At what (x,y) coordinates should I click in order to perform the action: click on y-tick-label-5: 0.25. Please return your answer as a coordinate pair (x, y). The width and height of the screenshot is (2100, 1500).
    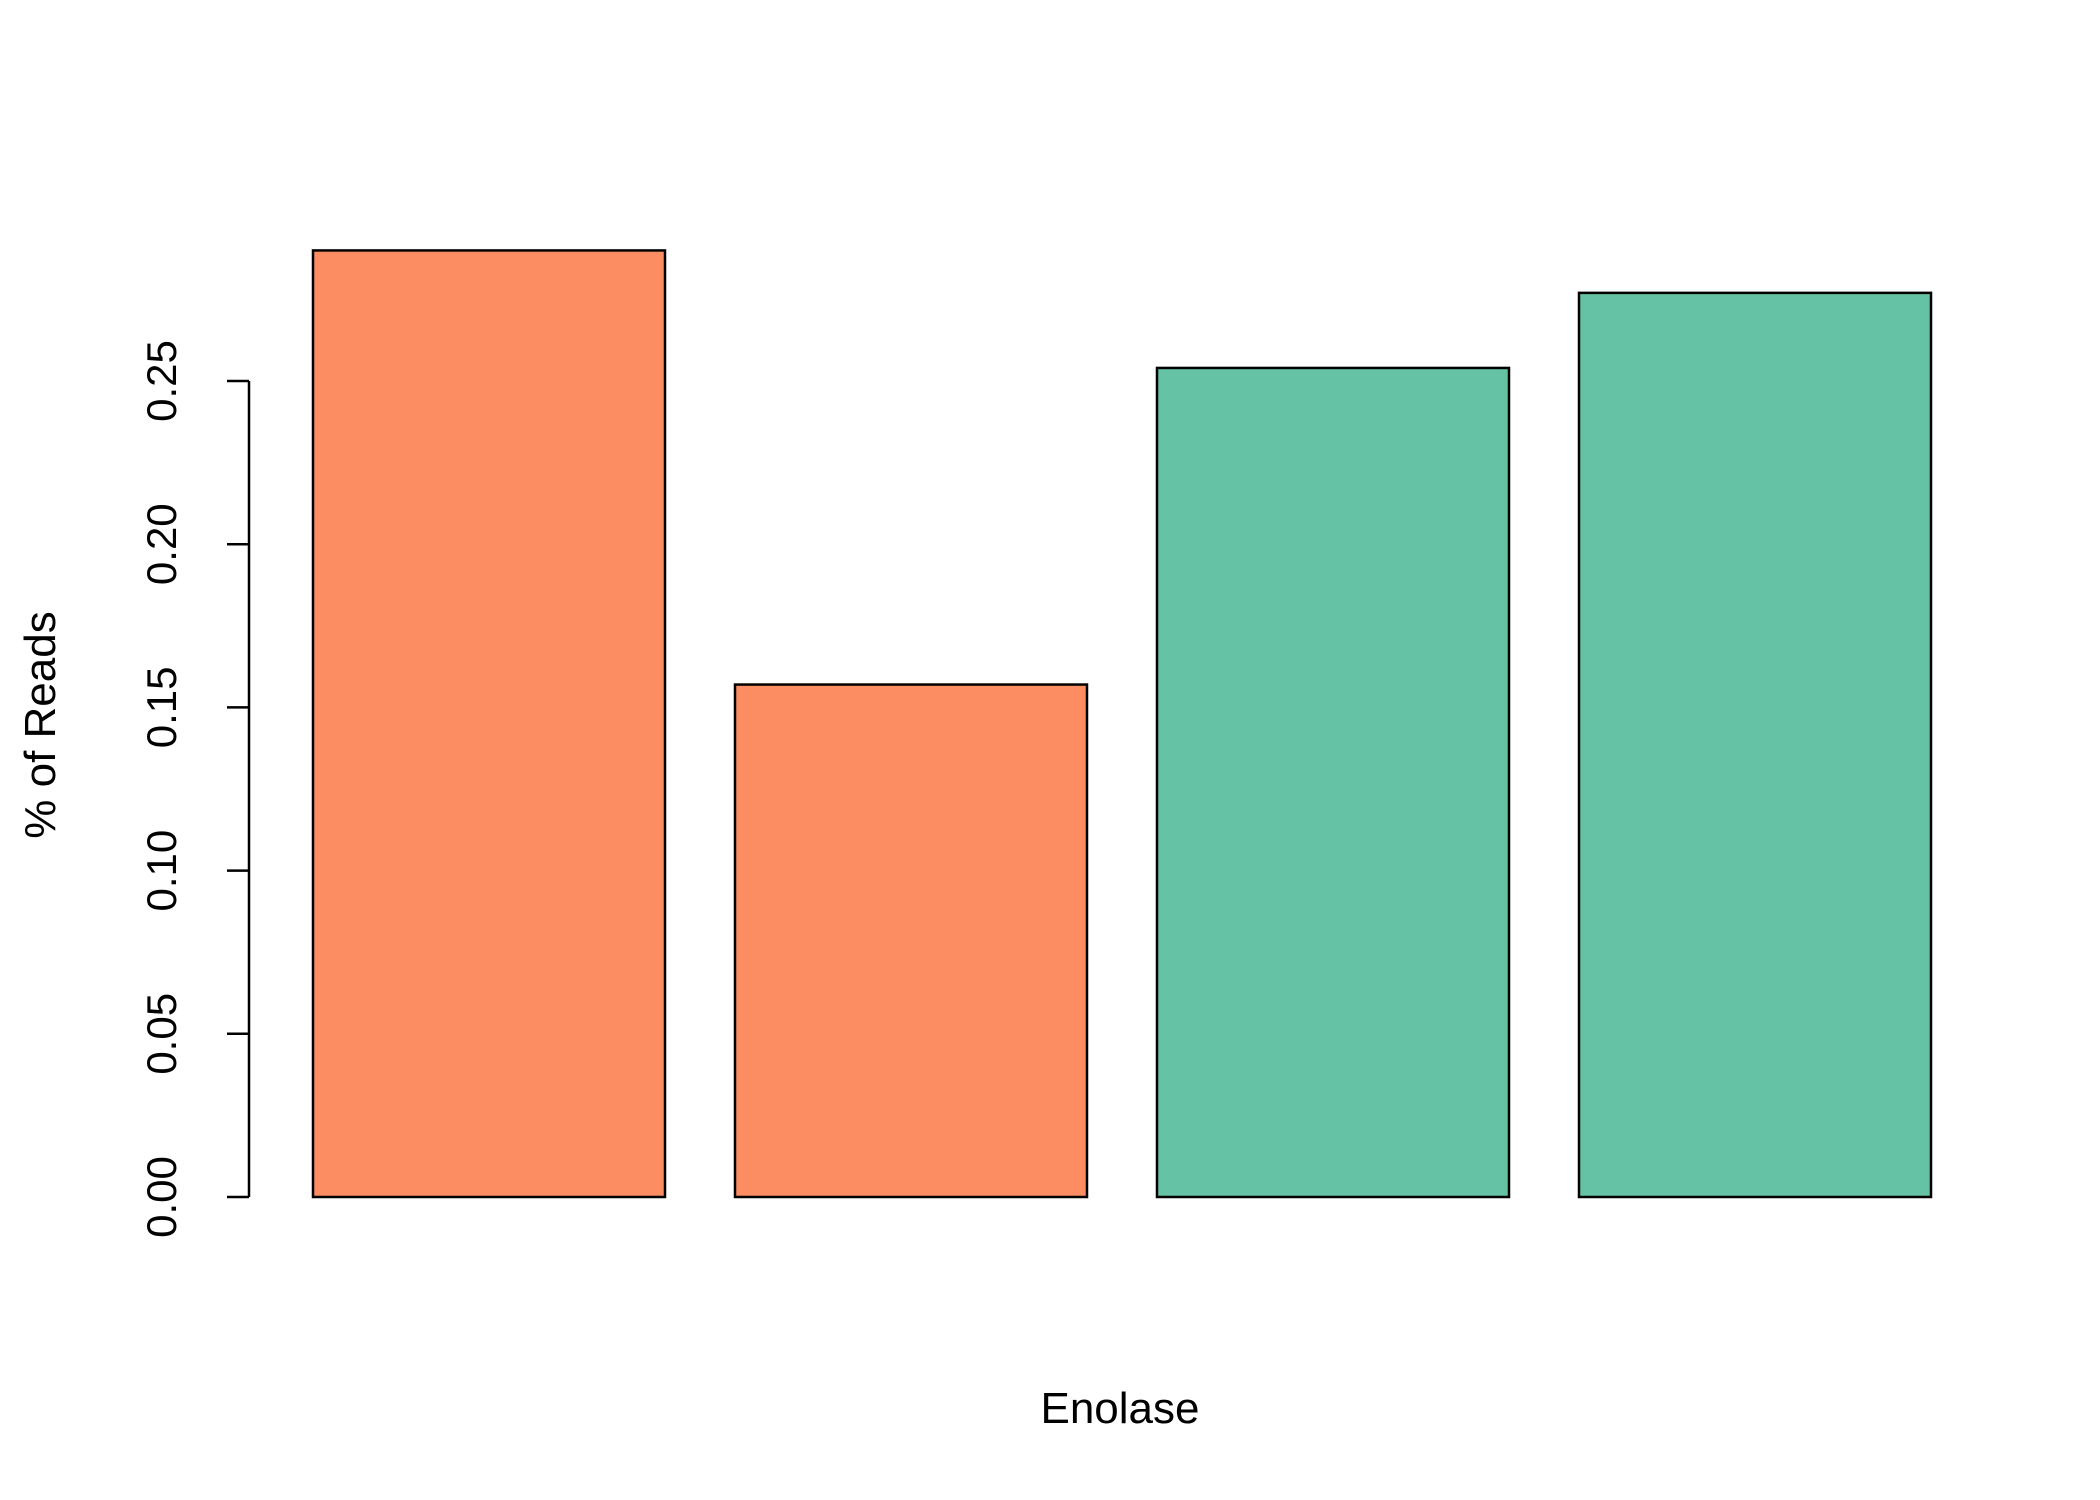
    Looking at the image, I should click on (161, 381).